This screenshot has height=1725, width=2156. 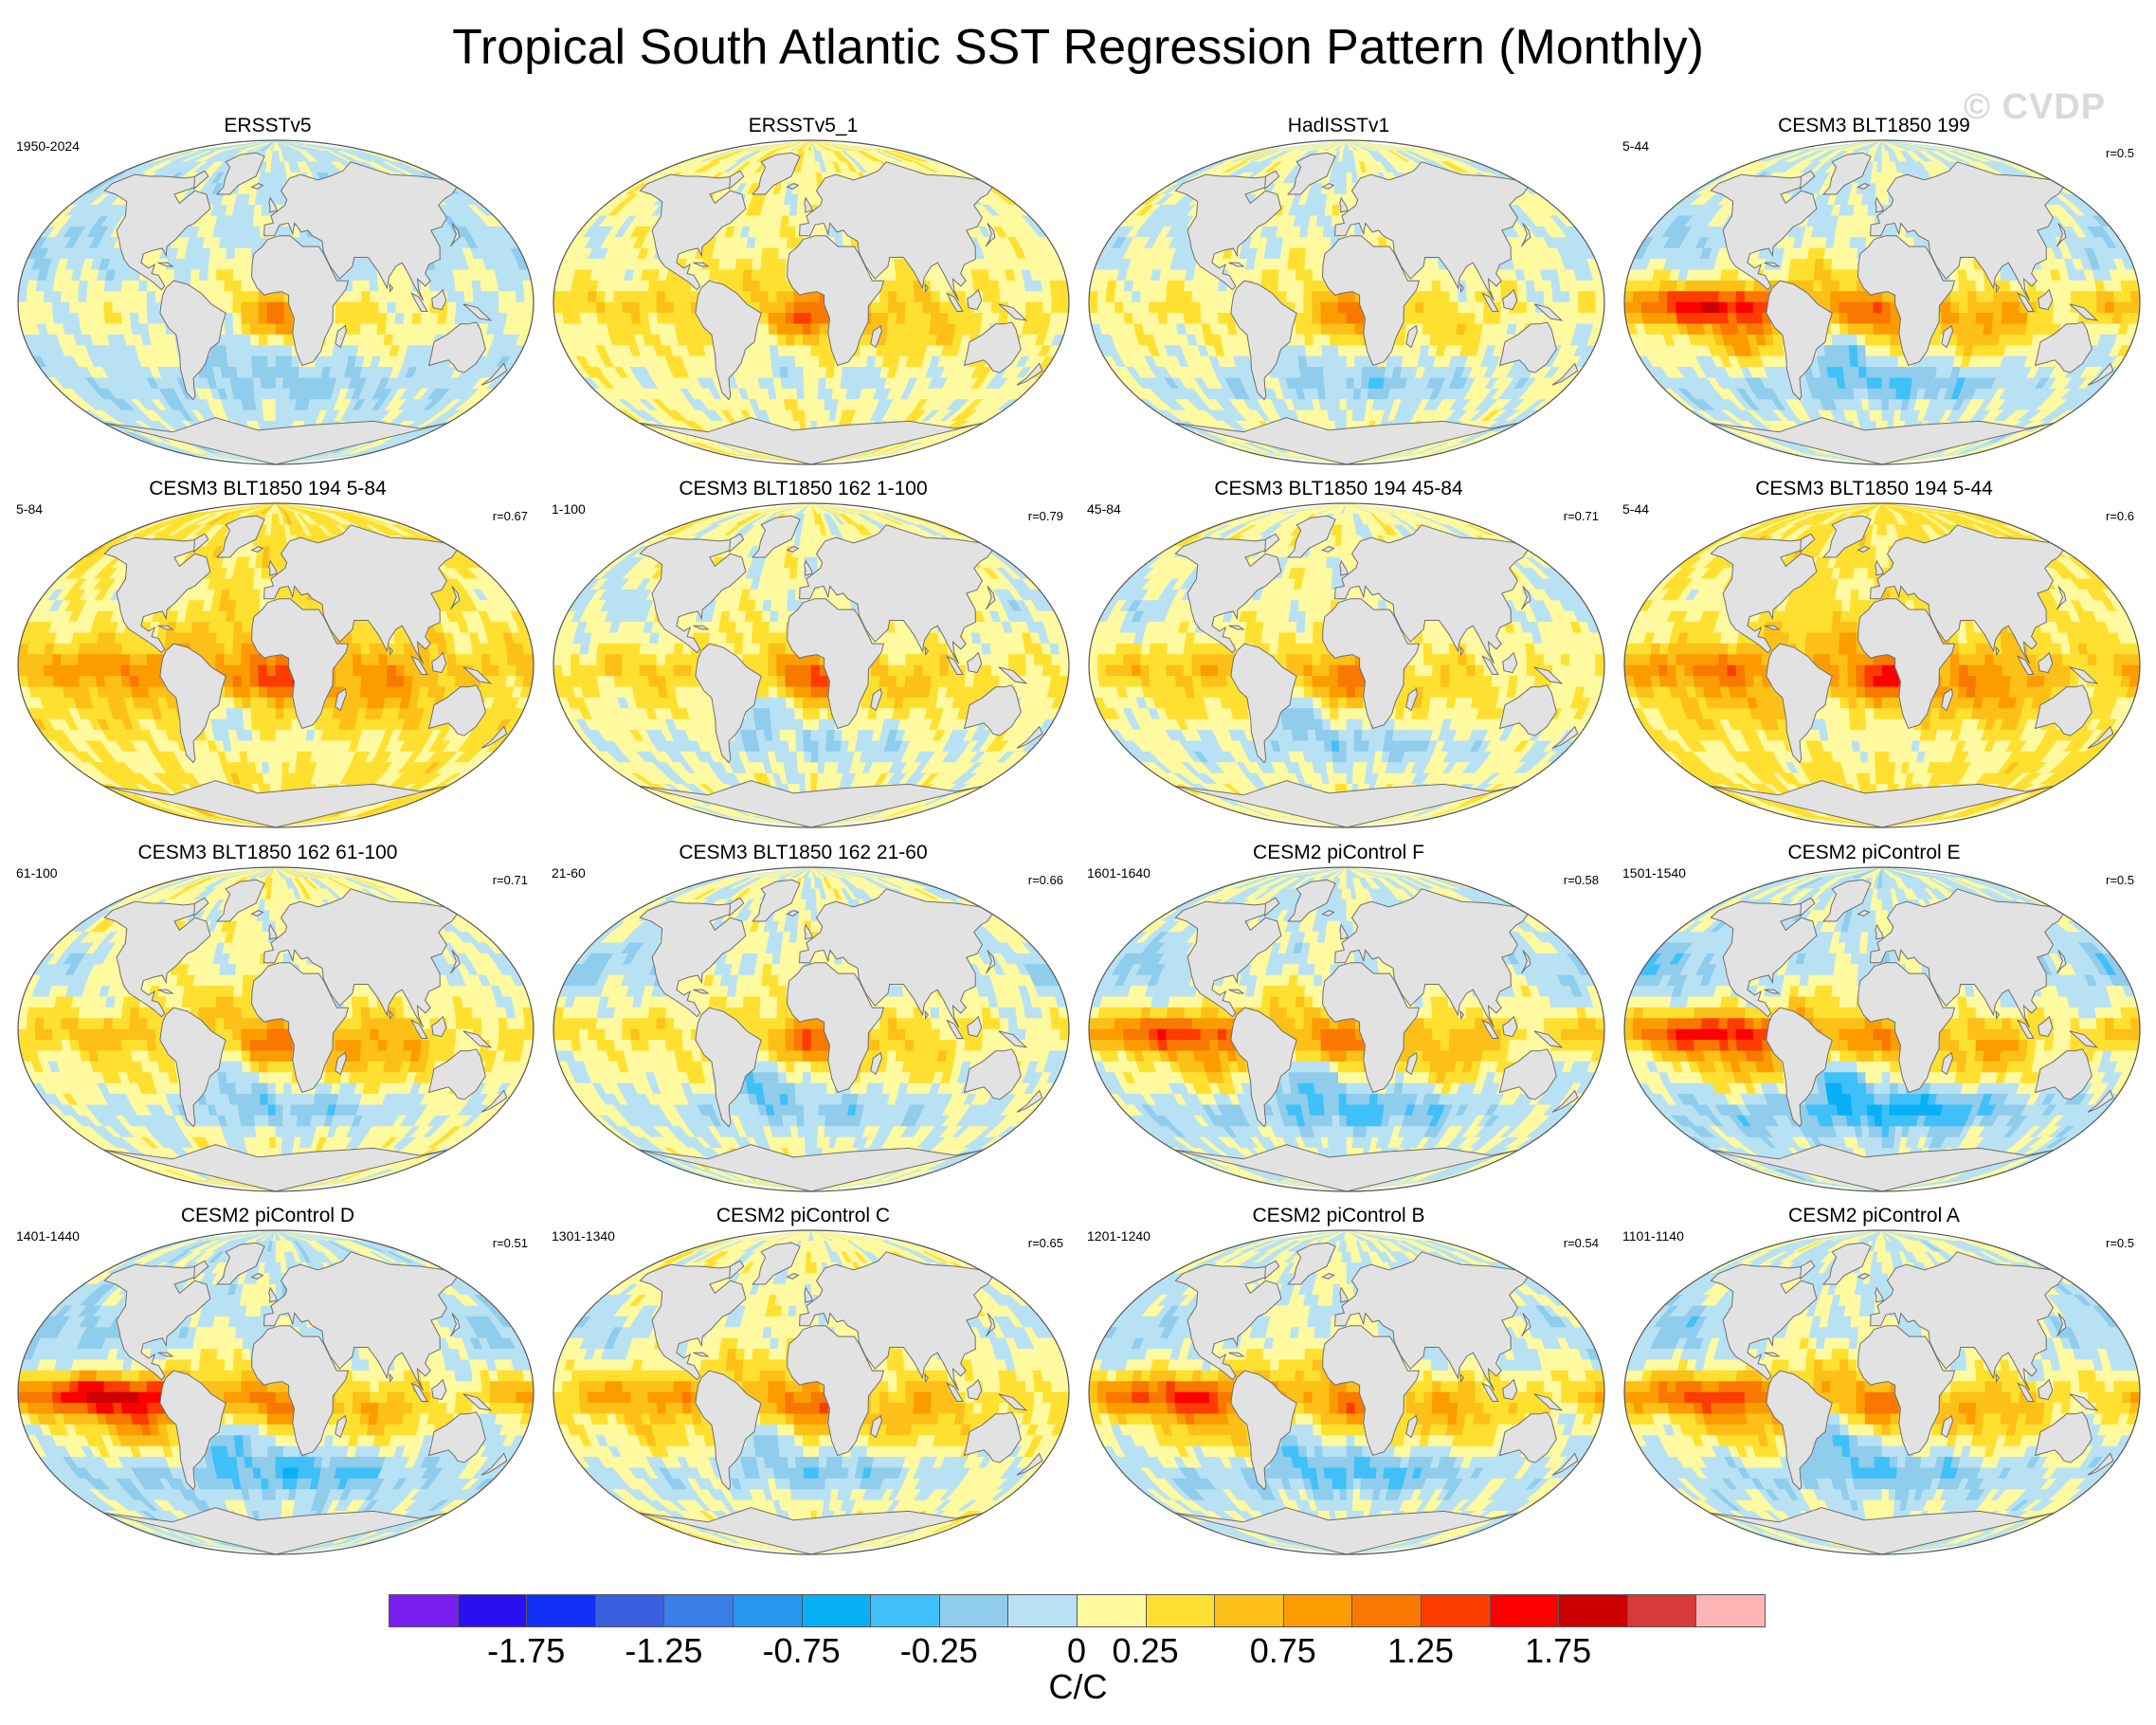 I want to click on madagascar-landmass, so click(x=876, y=336).